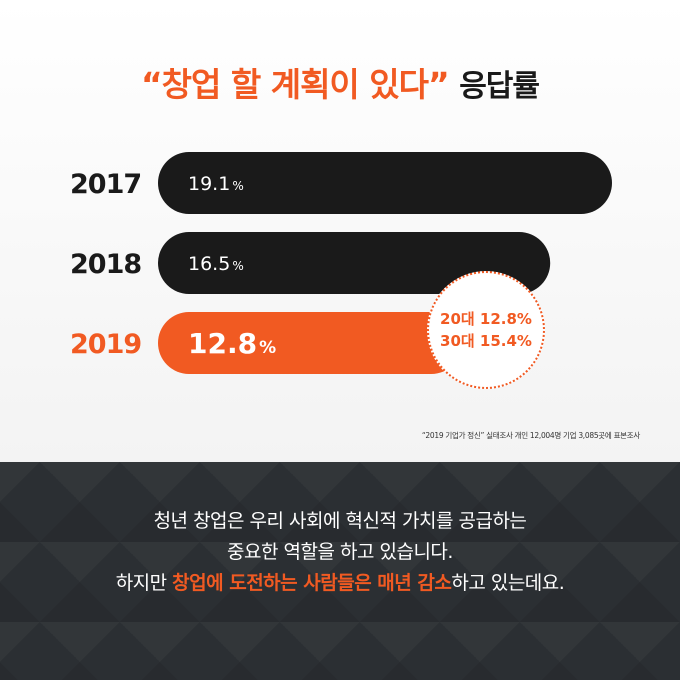  Describe the element at coordinates (144, 583) in the screenshot. I see `footer-line-3-pre: 하지만` at that location.